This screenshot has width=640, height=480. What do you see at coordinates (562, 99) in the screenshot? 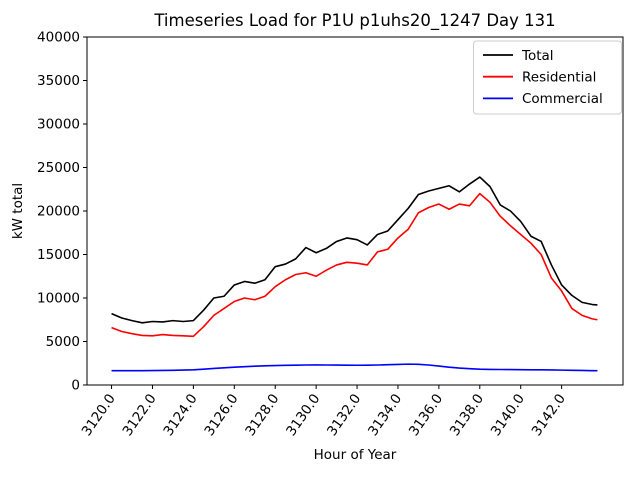
I see `legend-label: Commercial` at bounding box center [562, 99].